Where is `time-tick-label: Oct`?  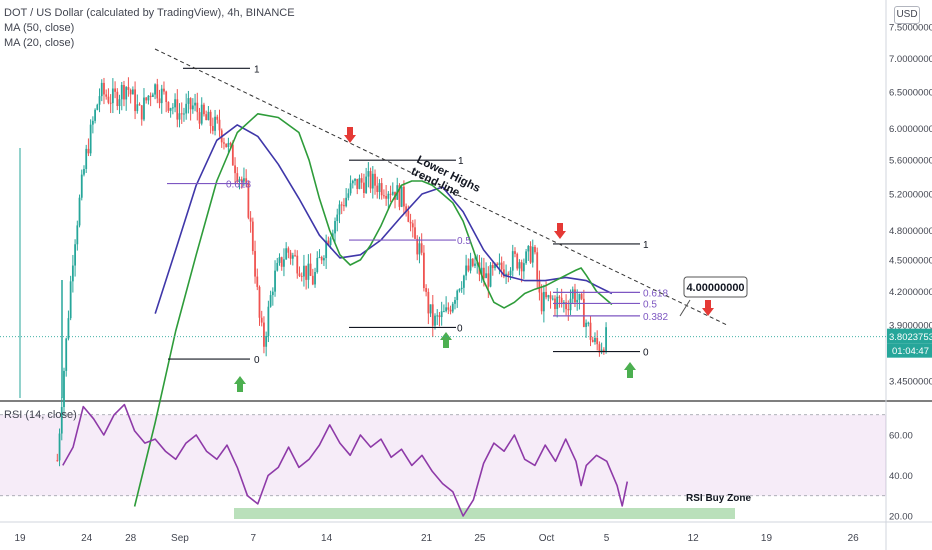
time-tick-label: Oct is located at coordinates (547, 538).